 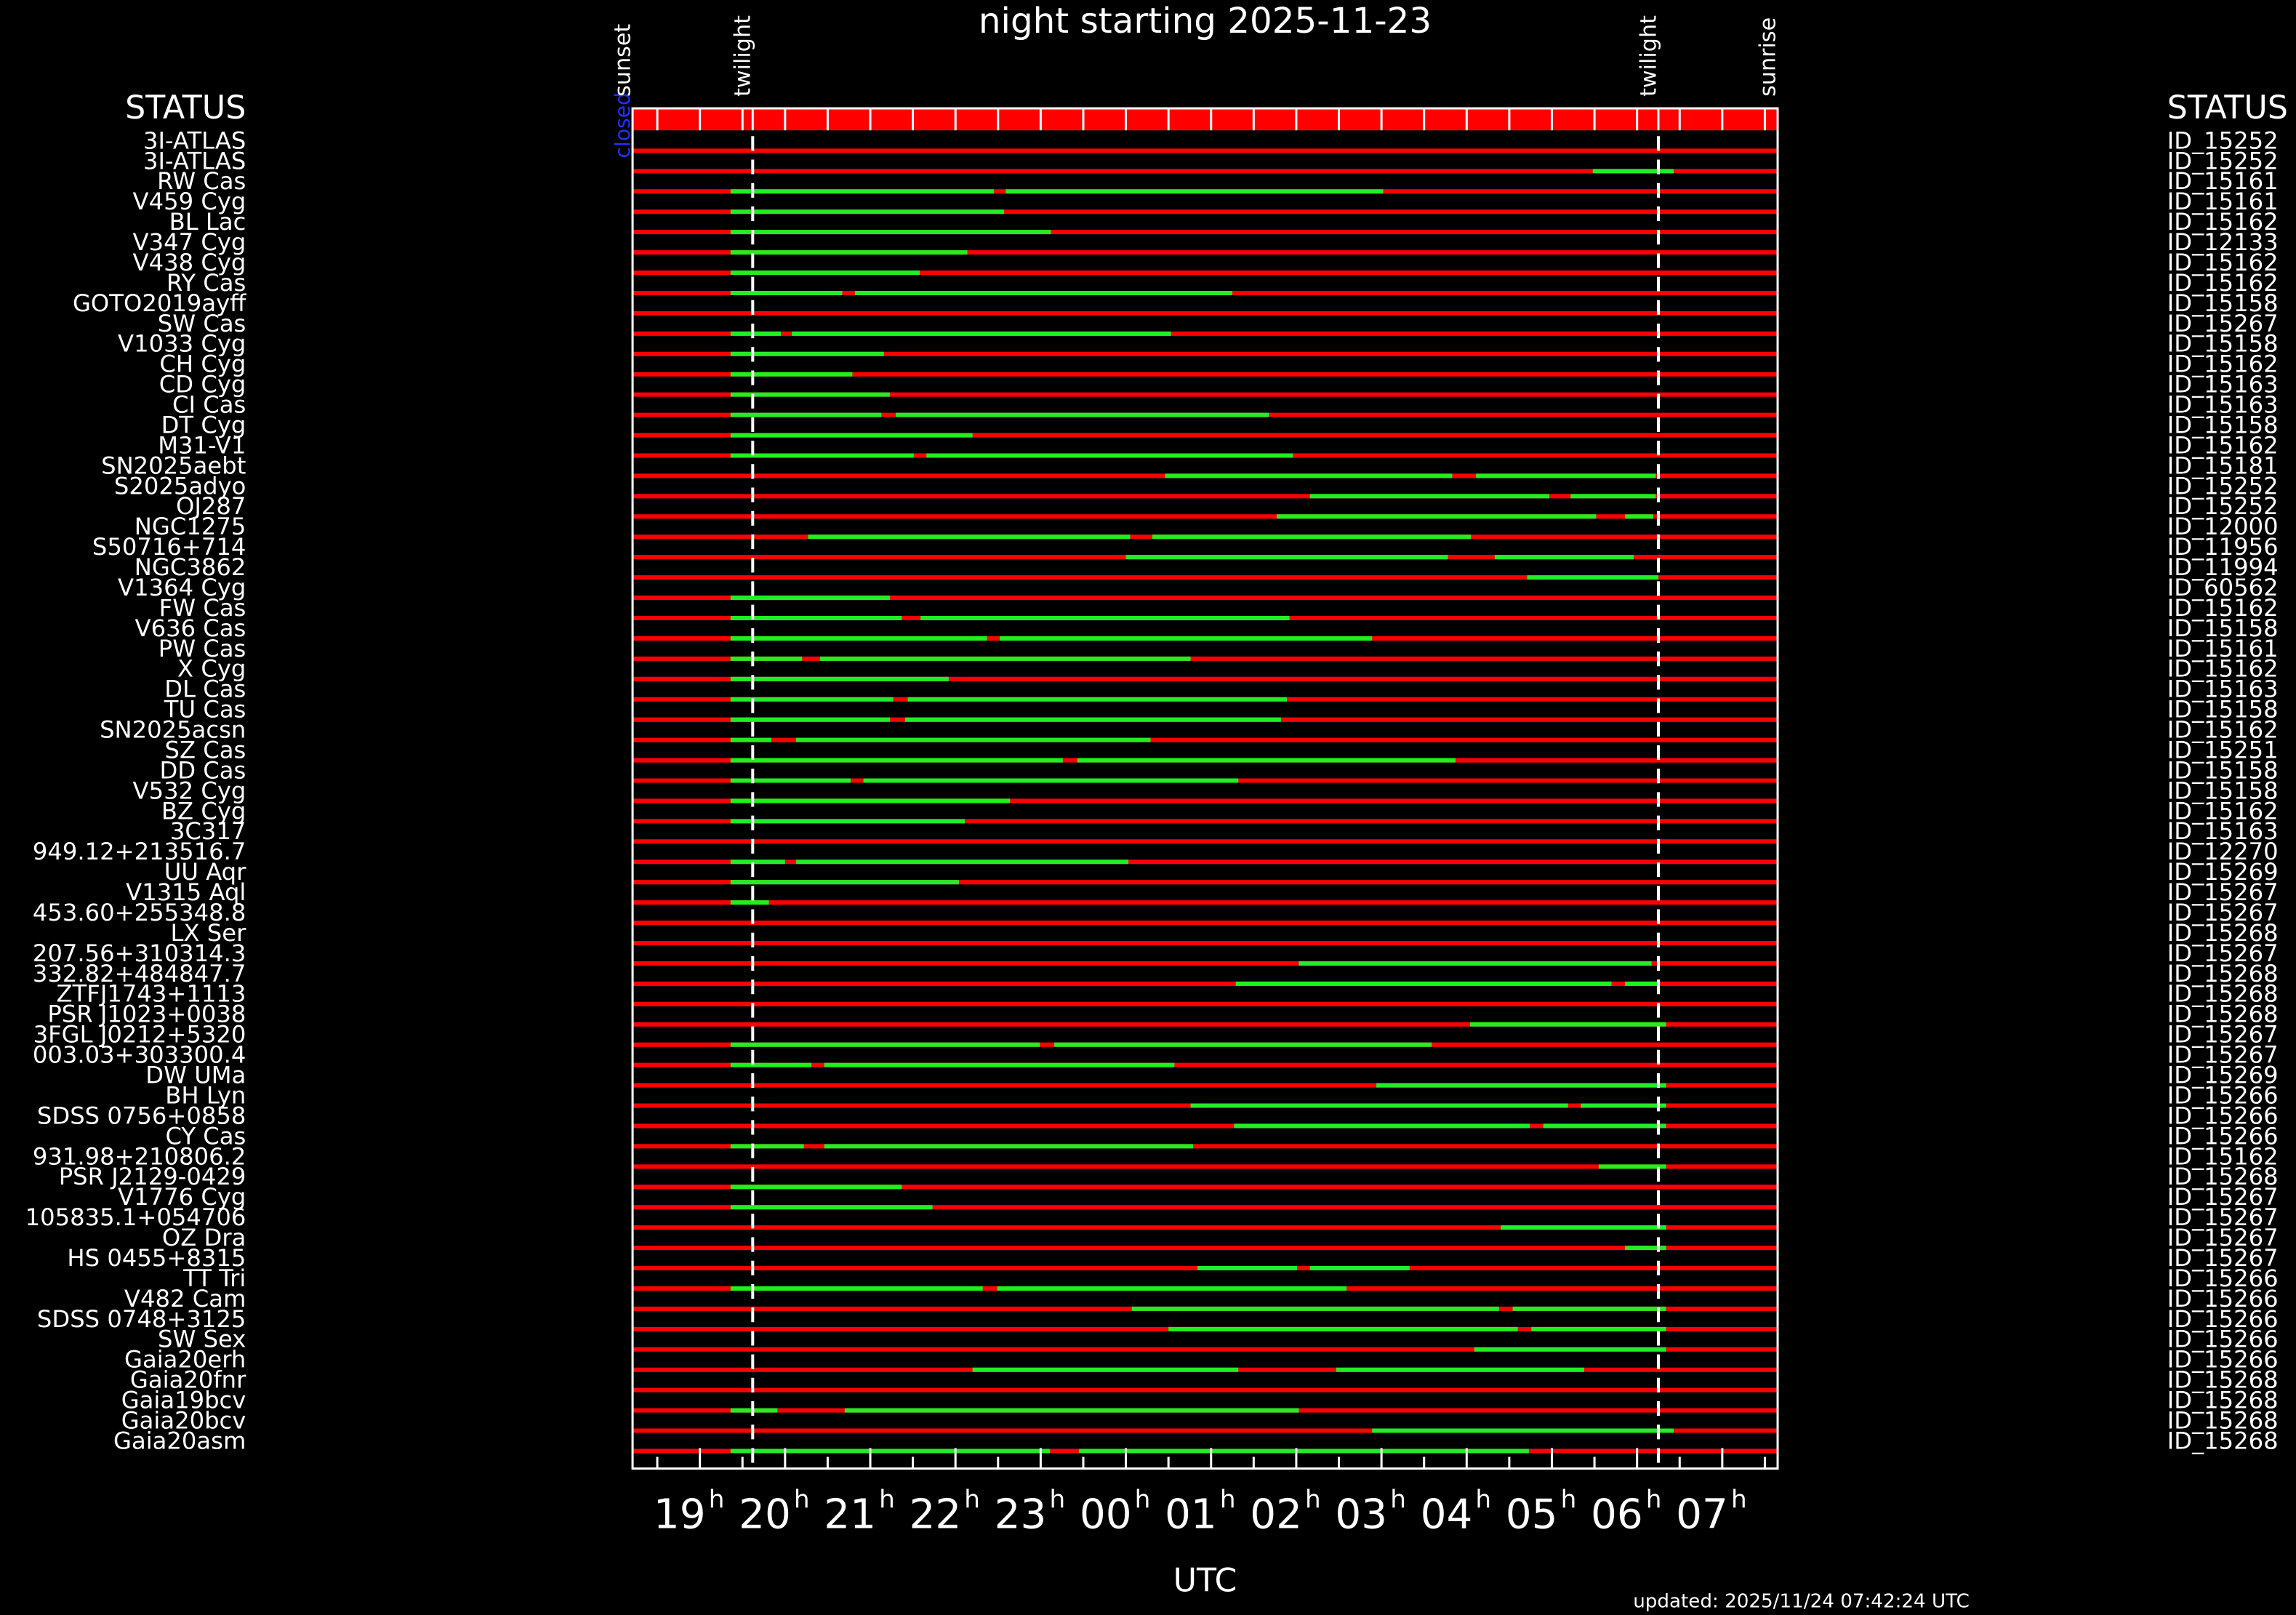 I want to click on row-name: V636 Cas, so click(x=190, y=628).